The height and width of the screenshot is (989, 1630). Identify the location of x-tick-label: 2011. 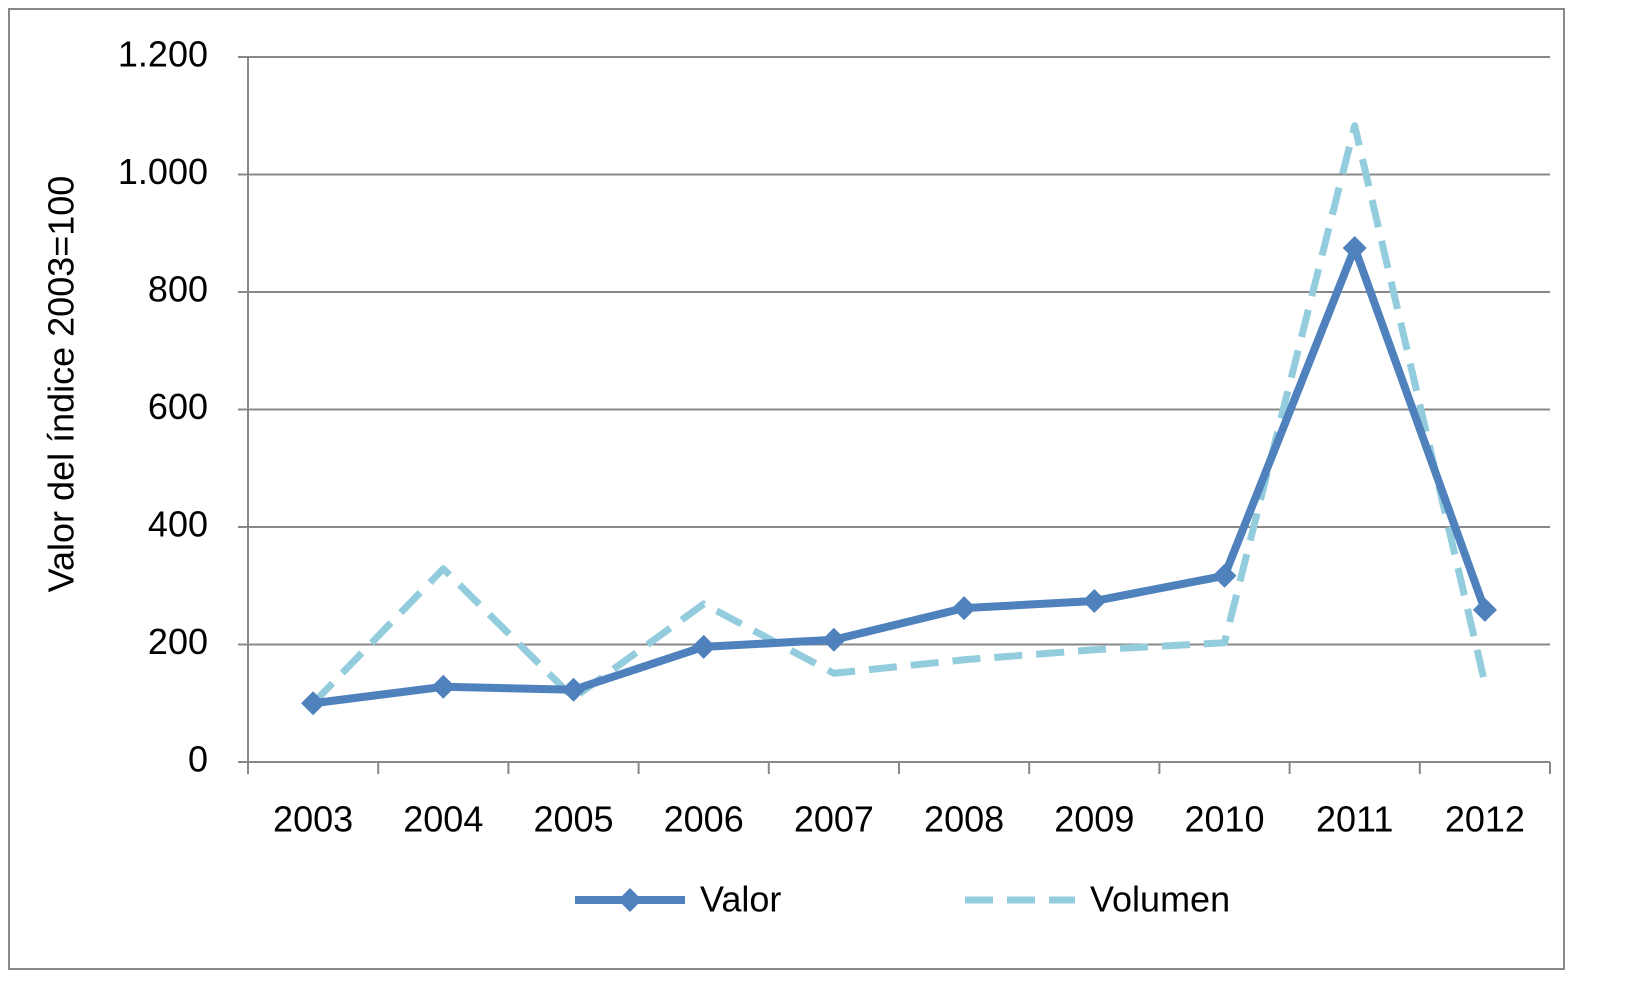
(1354, 819).